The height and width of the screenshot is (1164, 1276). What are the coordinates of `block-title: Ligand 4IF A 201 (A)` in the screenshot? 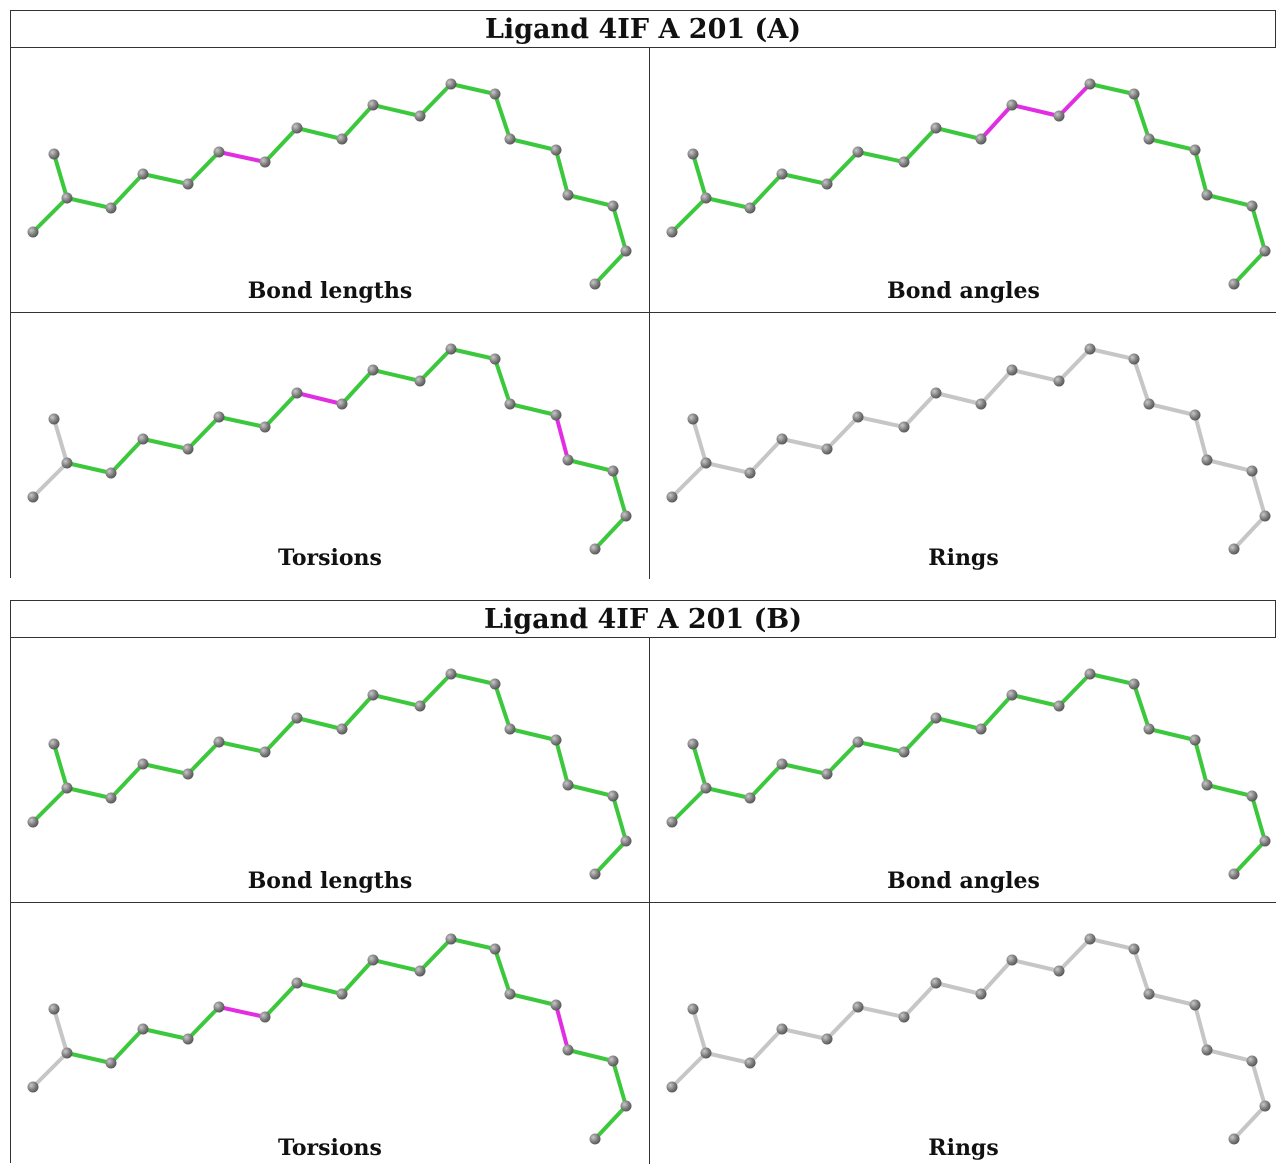 It's located at (643, 29).